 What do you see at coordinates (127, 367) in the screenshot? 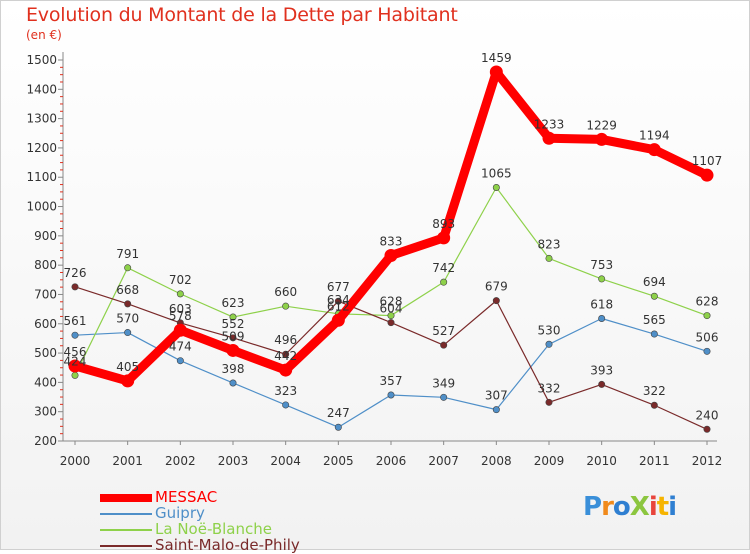
I see `data-label: 405` at bounding box center [127, 367].